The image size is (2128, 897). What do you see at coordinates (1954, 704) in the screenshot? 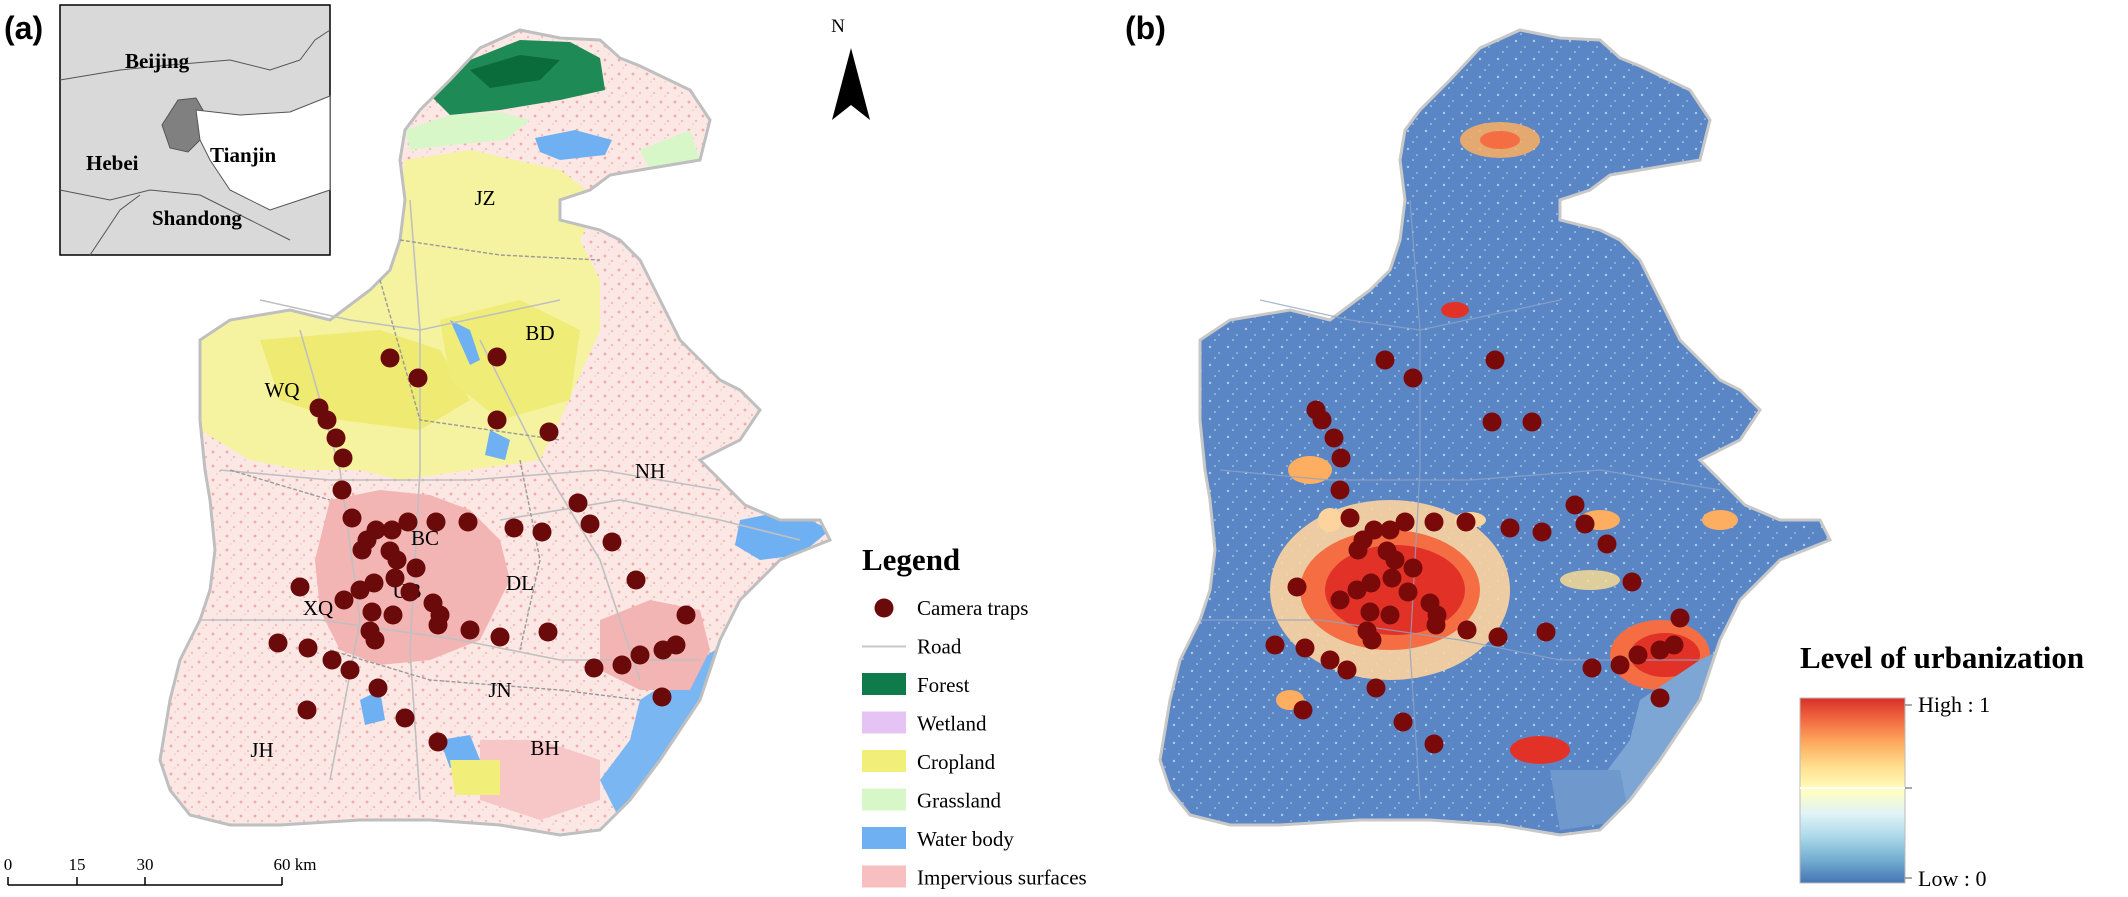
I see `colorbar-high-label: High : 1` at bounding box center [1954, 704].